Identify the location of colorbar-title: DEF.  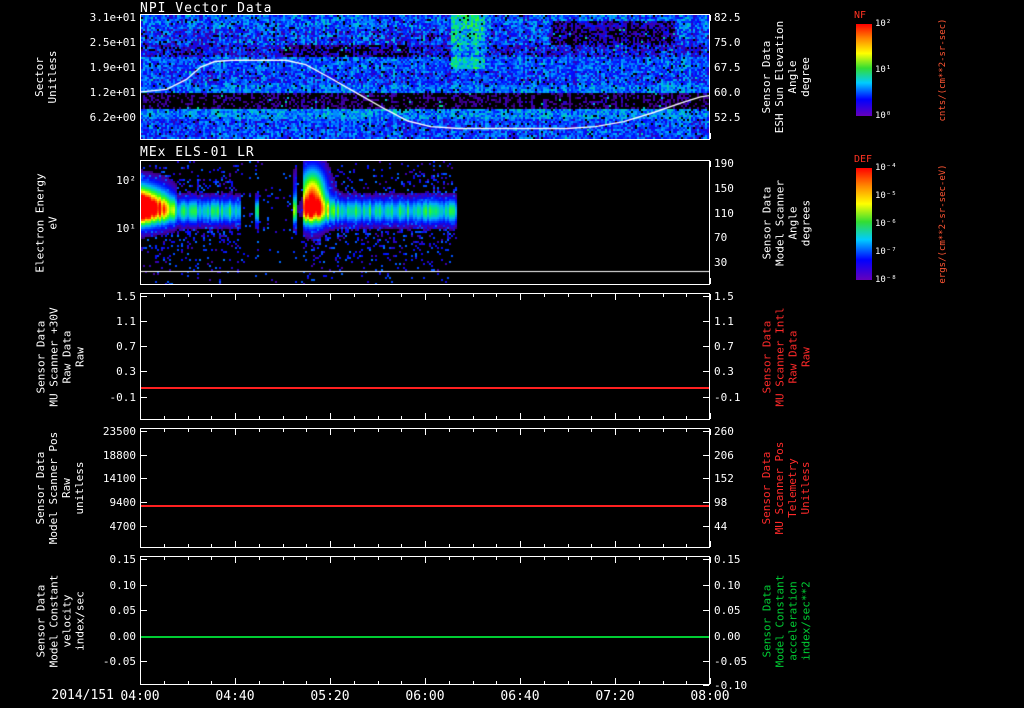
(863, 159).